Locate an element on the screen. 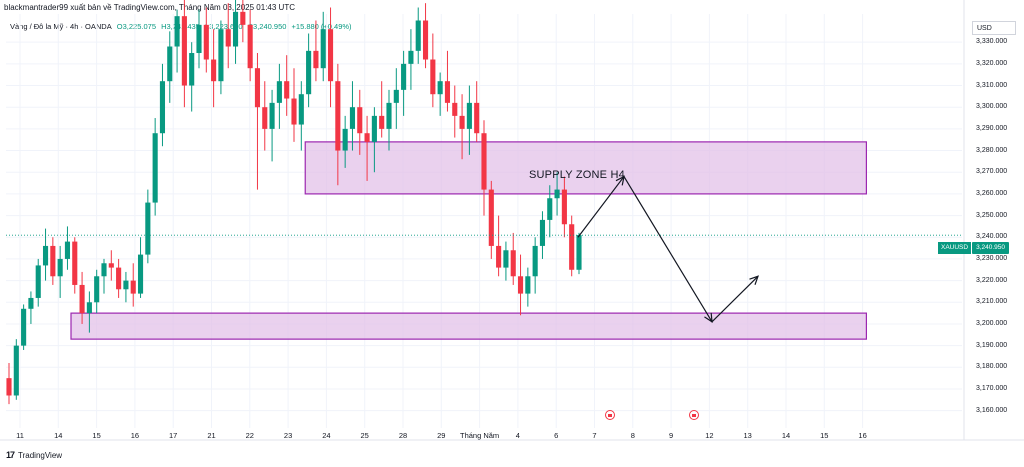 The image size is (1024, 467). time-tick-label: 12 is located at coordinates (709, 435).